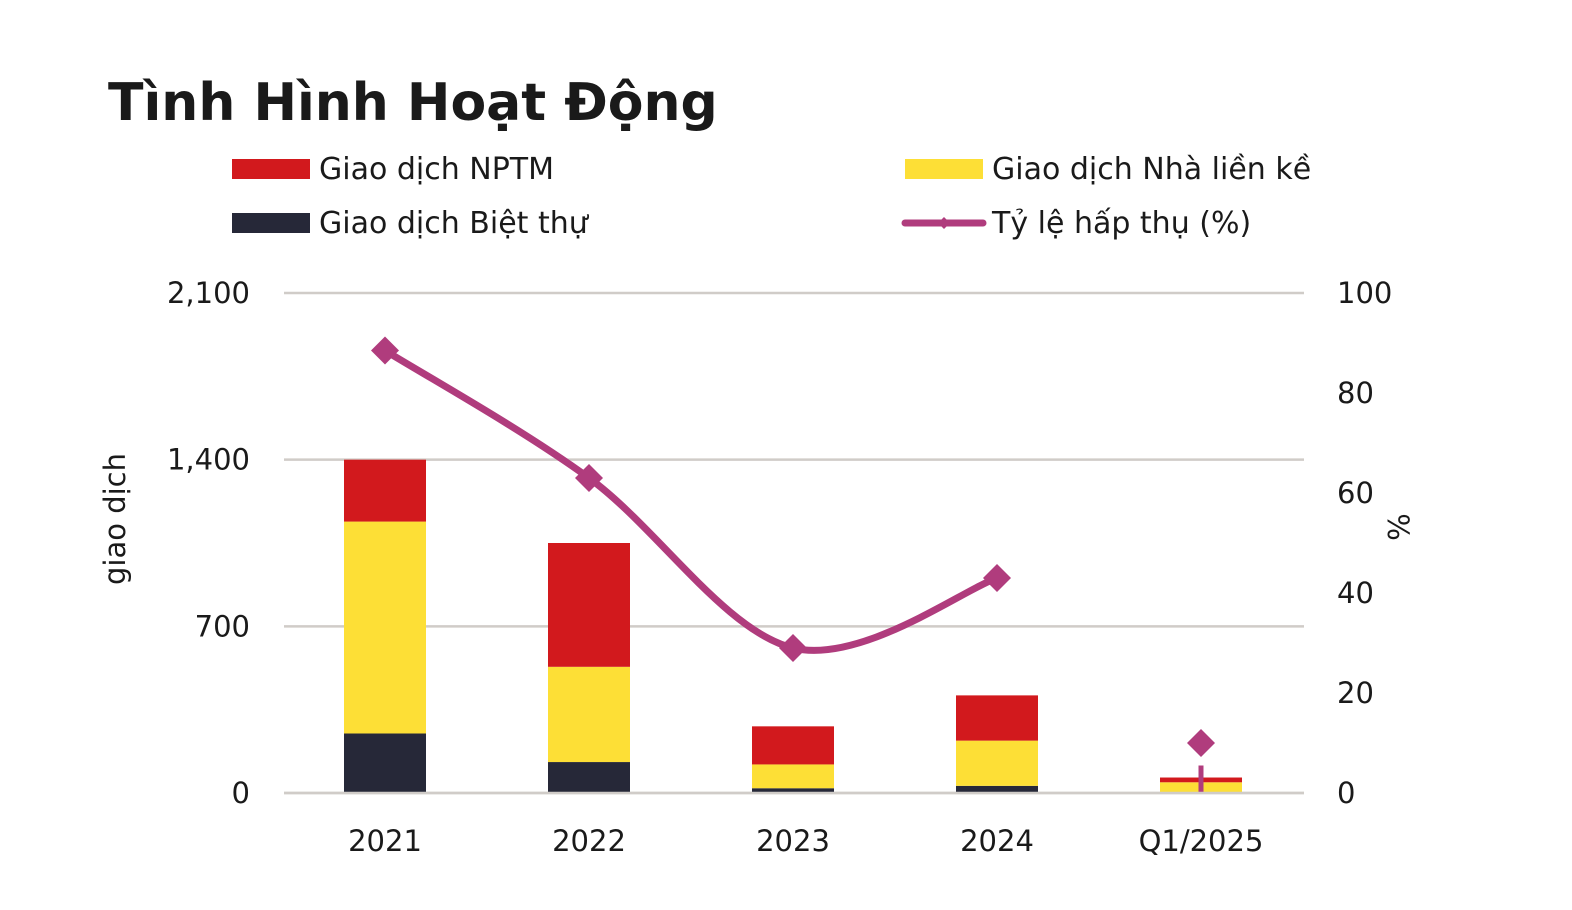  Describe the element at coordinates (385, 841) in the screenshot. I see `x-tick-label: 2021` at that location.